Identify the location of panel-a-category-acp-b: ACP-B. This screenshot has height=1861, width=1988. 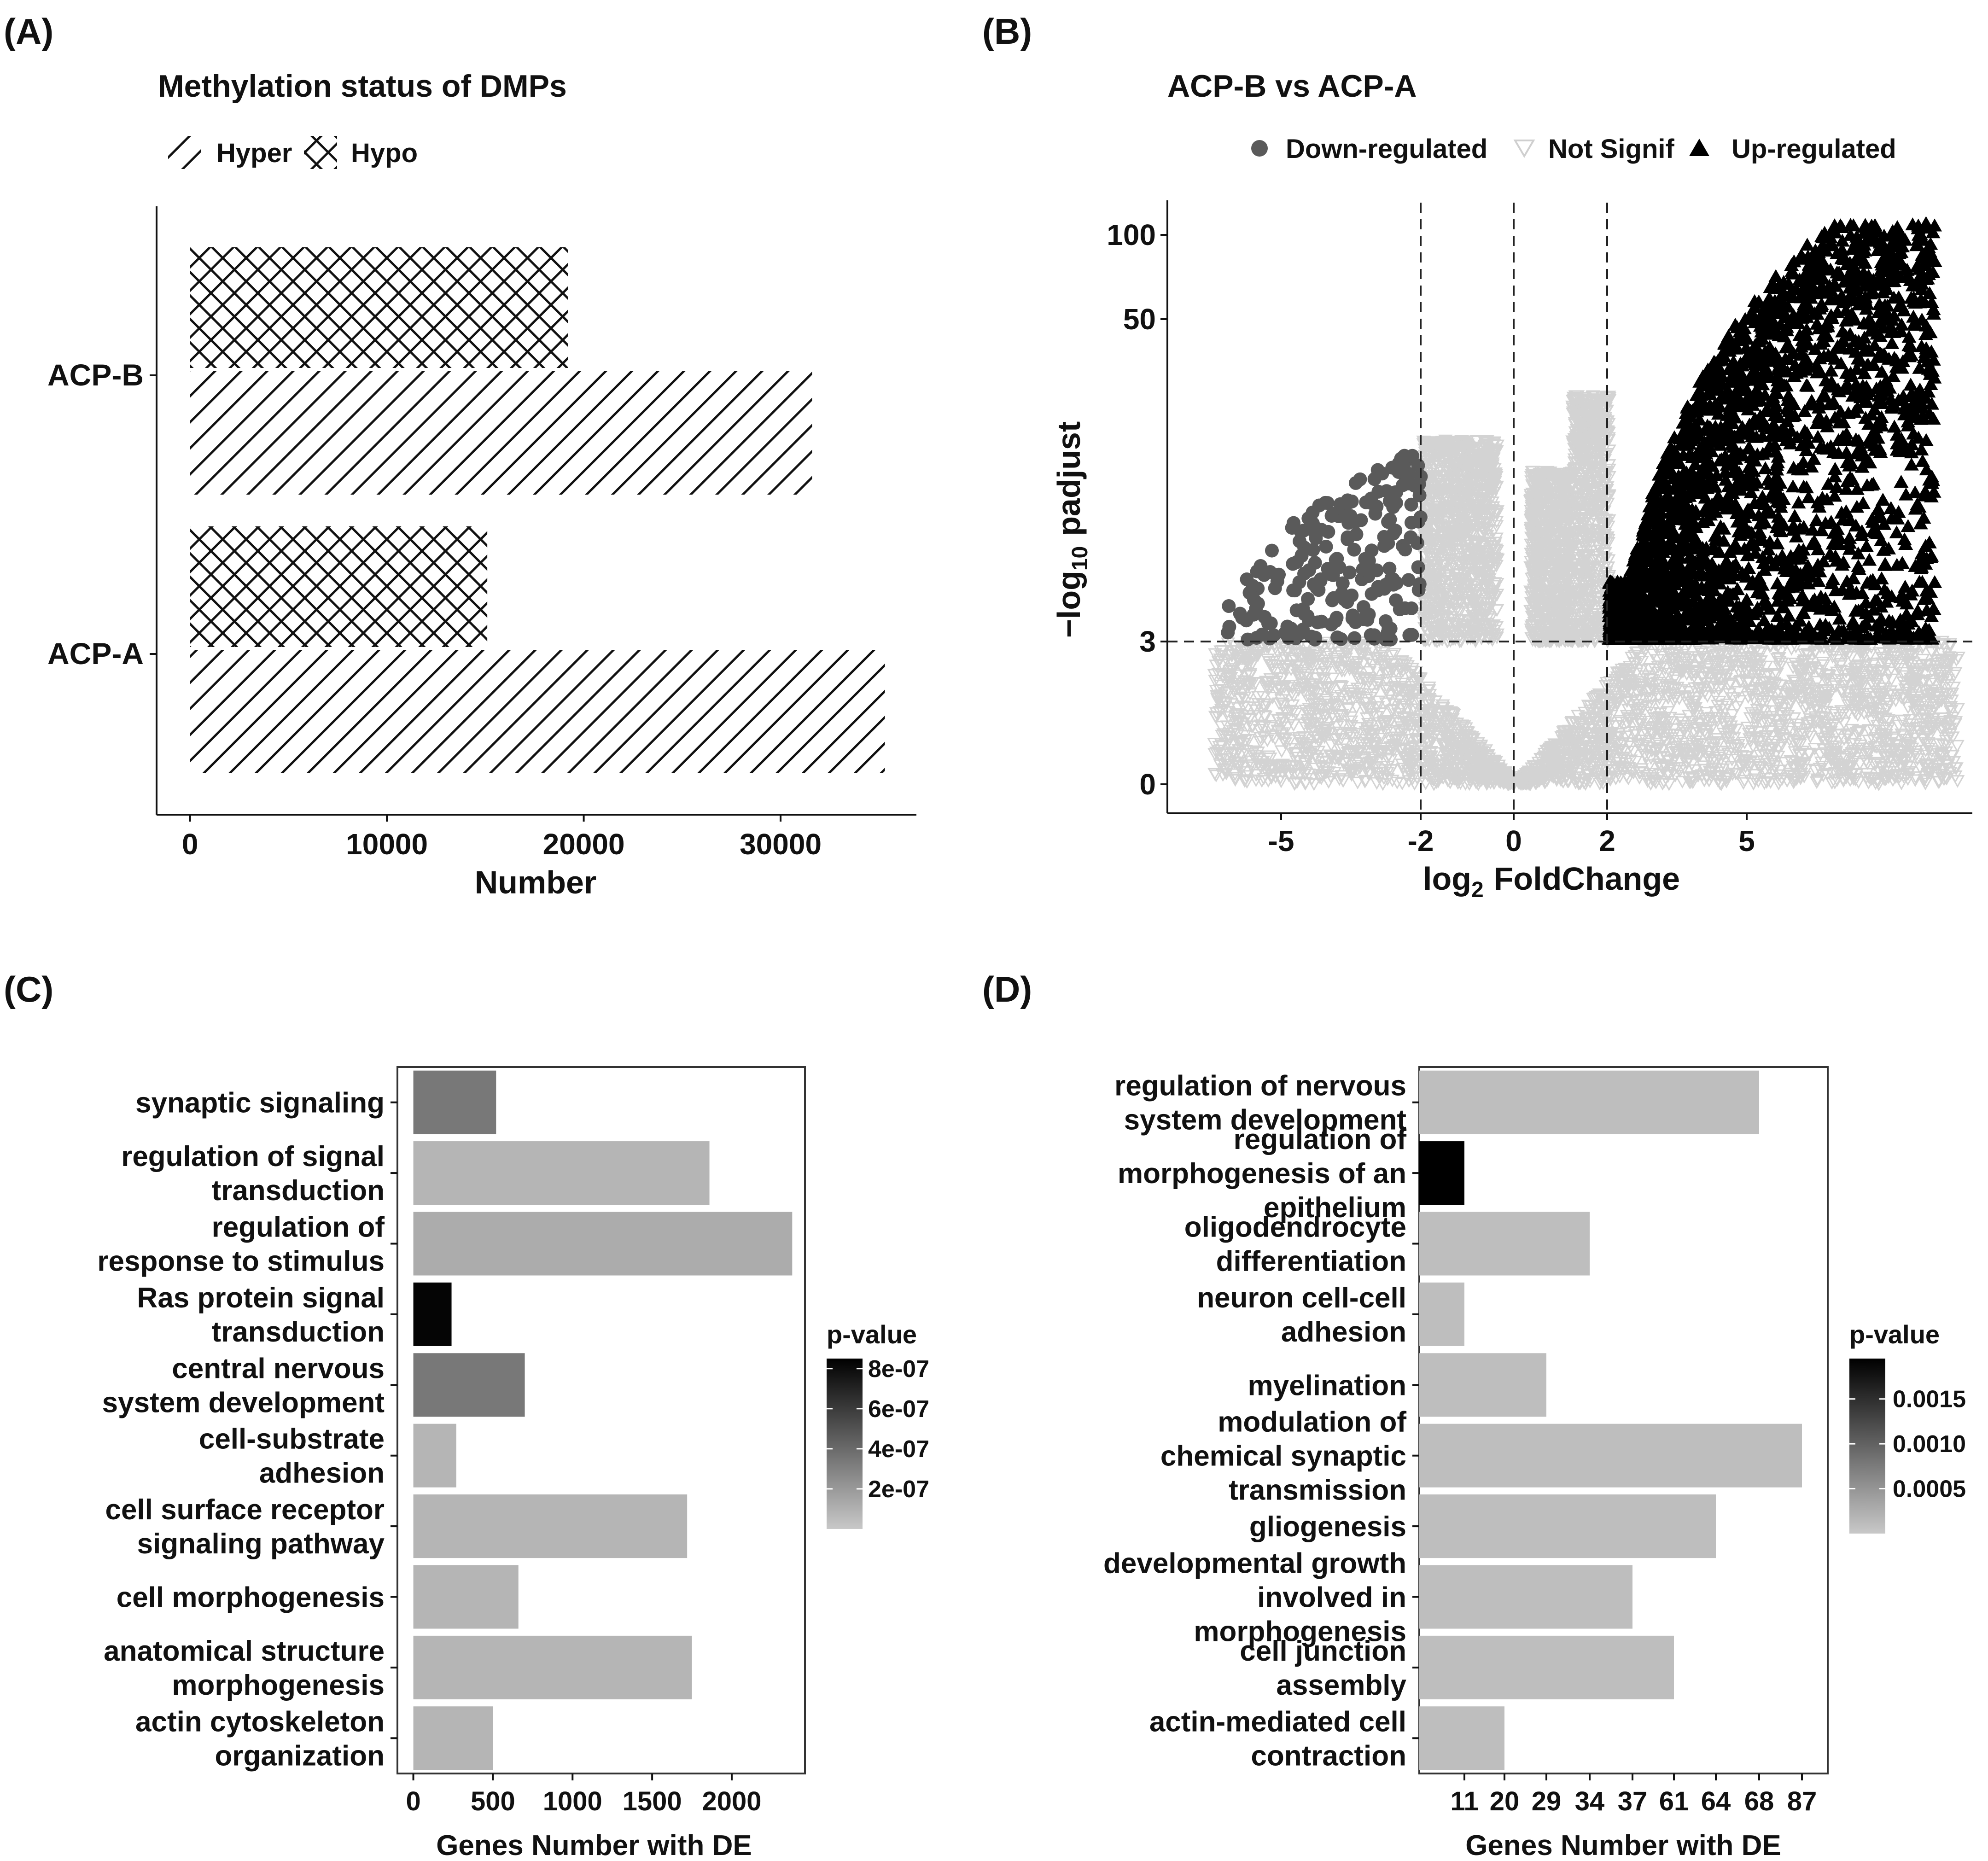
(96, 375).